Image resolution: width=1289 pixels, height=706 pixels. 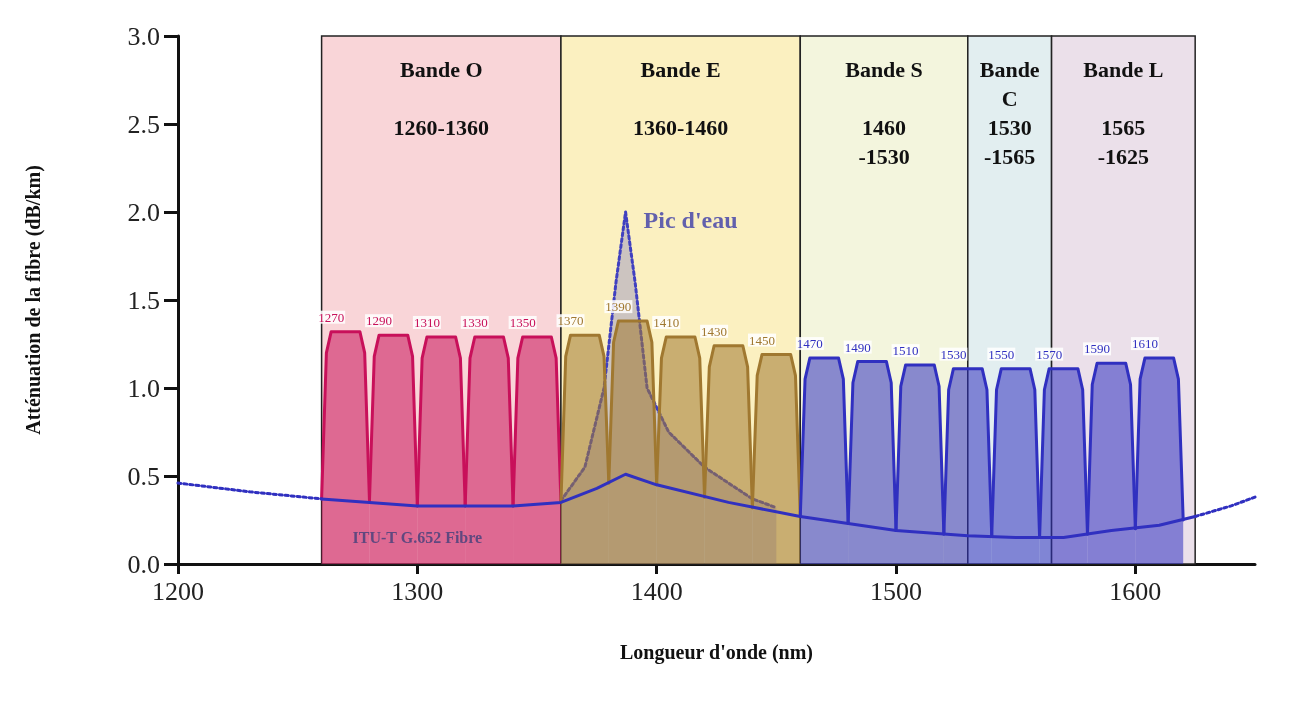 What do you see at coordinates (143, 300) in the screenshot?
I see `y-tick-label: 1.5` at bounding box center [143, 300].